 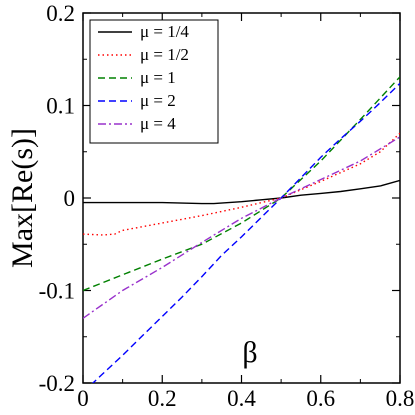 I want to click on y-tick-label: -0.1, so click(x=57, y=291).